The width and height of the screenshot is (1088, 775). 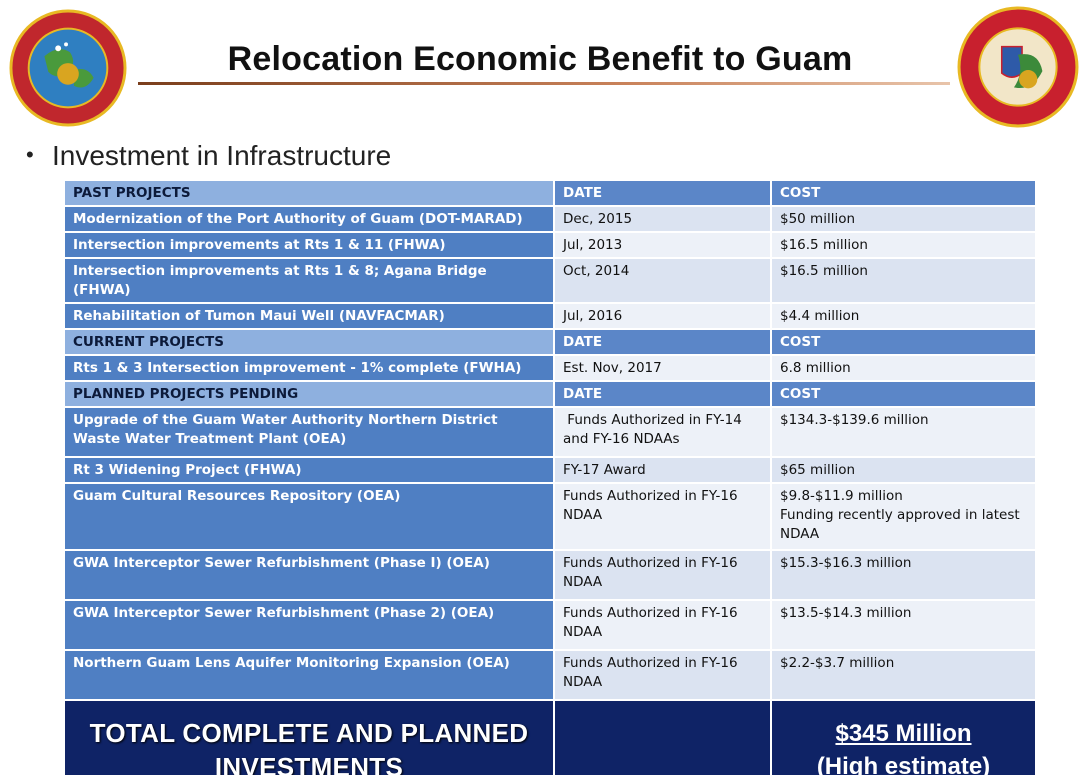 What do you see at coordinates (309, 470) in the screenshot?
I see `project-cell: Rt 3 Widening Project (FHWA)` at bounding box center [309, 470].